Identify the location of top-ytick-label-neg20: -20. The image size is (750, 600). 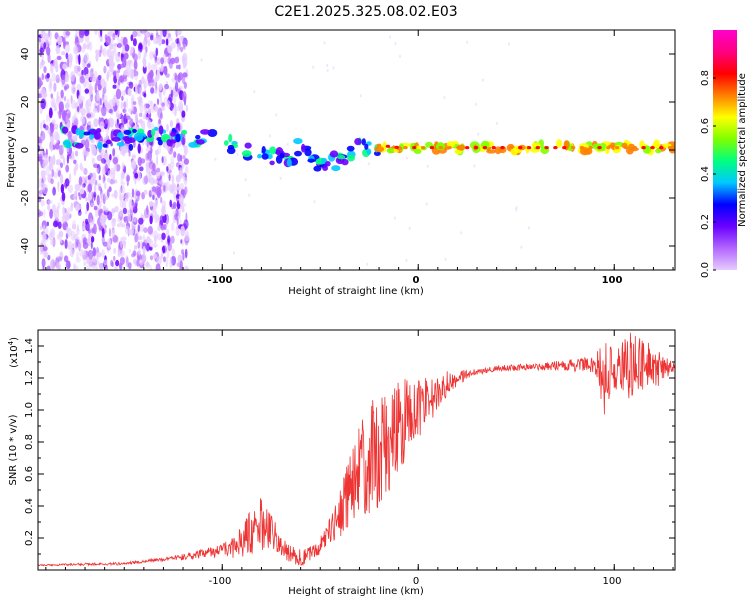
(25, 198).